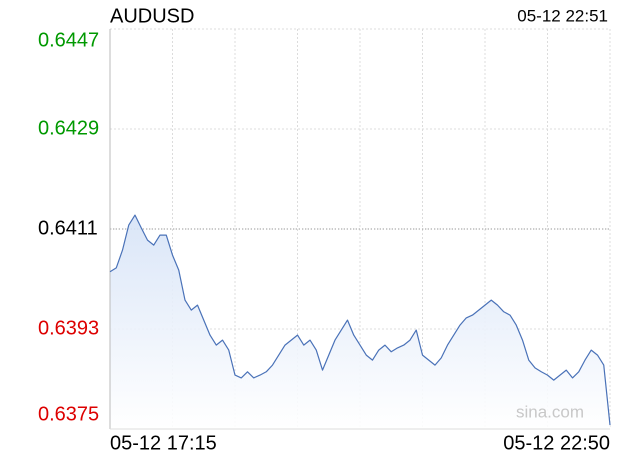  Describe the element at coordinates (550, 411) in the screenshot. I see `watermark: sina.com` at that location.